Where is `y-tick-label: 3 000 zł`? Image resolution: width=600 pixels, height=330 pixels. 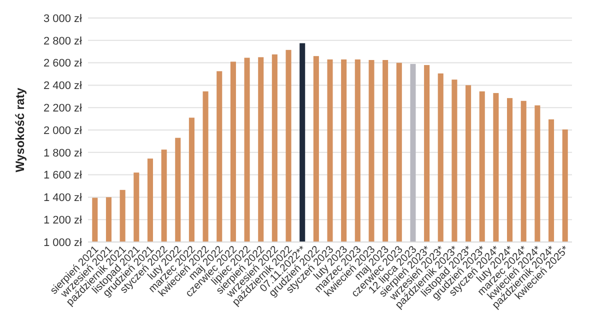
y-tick-label: 3 000 zł is located at coordinates (63, 18).